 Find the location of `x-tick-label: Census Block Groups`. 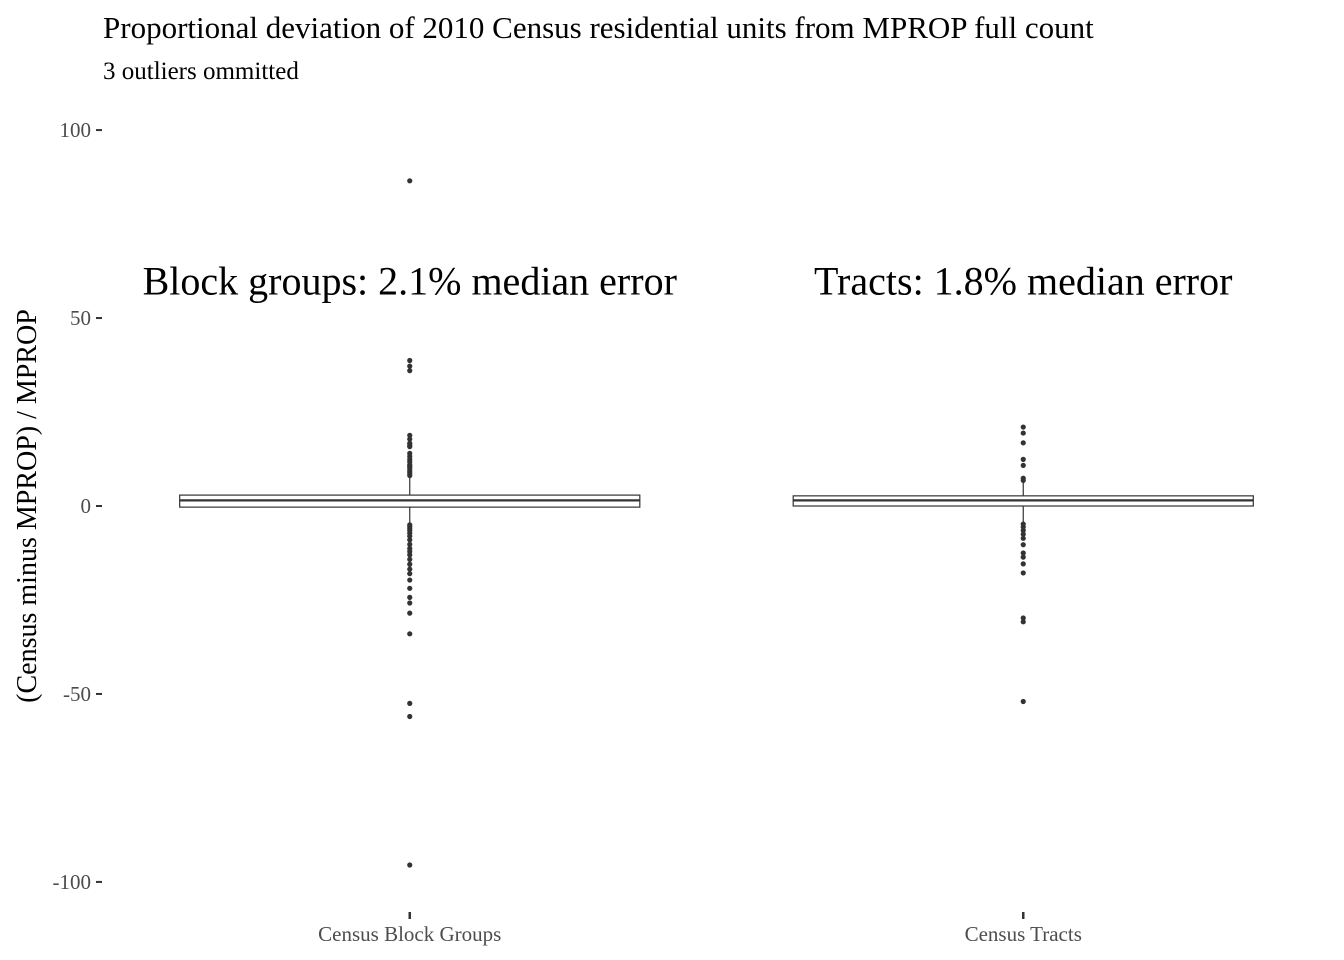

x-tick-label: Census Block Groups is located at coordinates (409, 934).